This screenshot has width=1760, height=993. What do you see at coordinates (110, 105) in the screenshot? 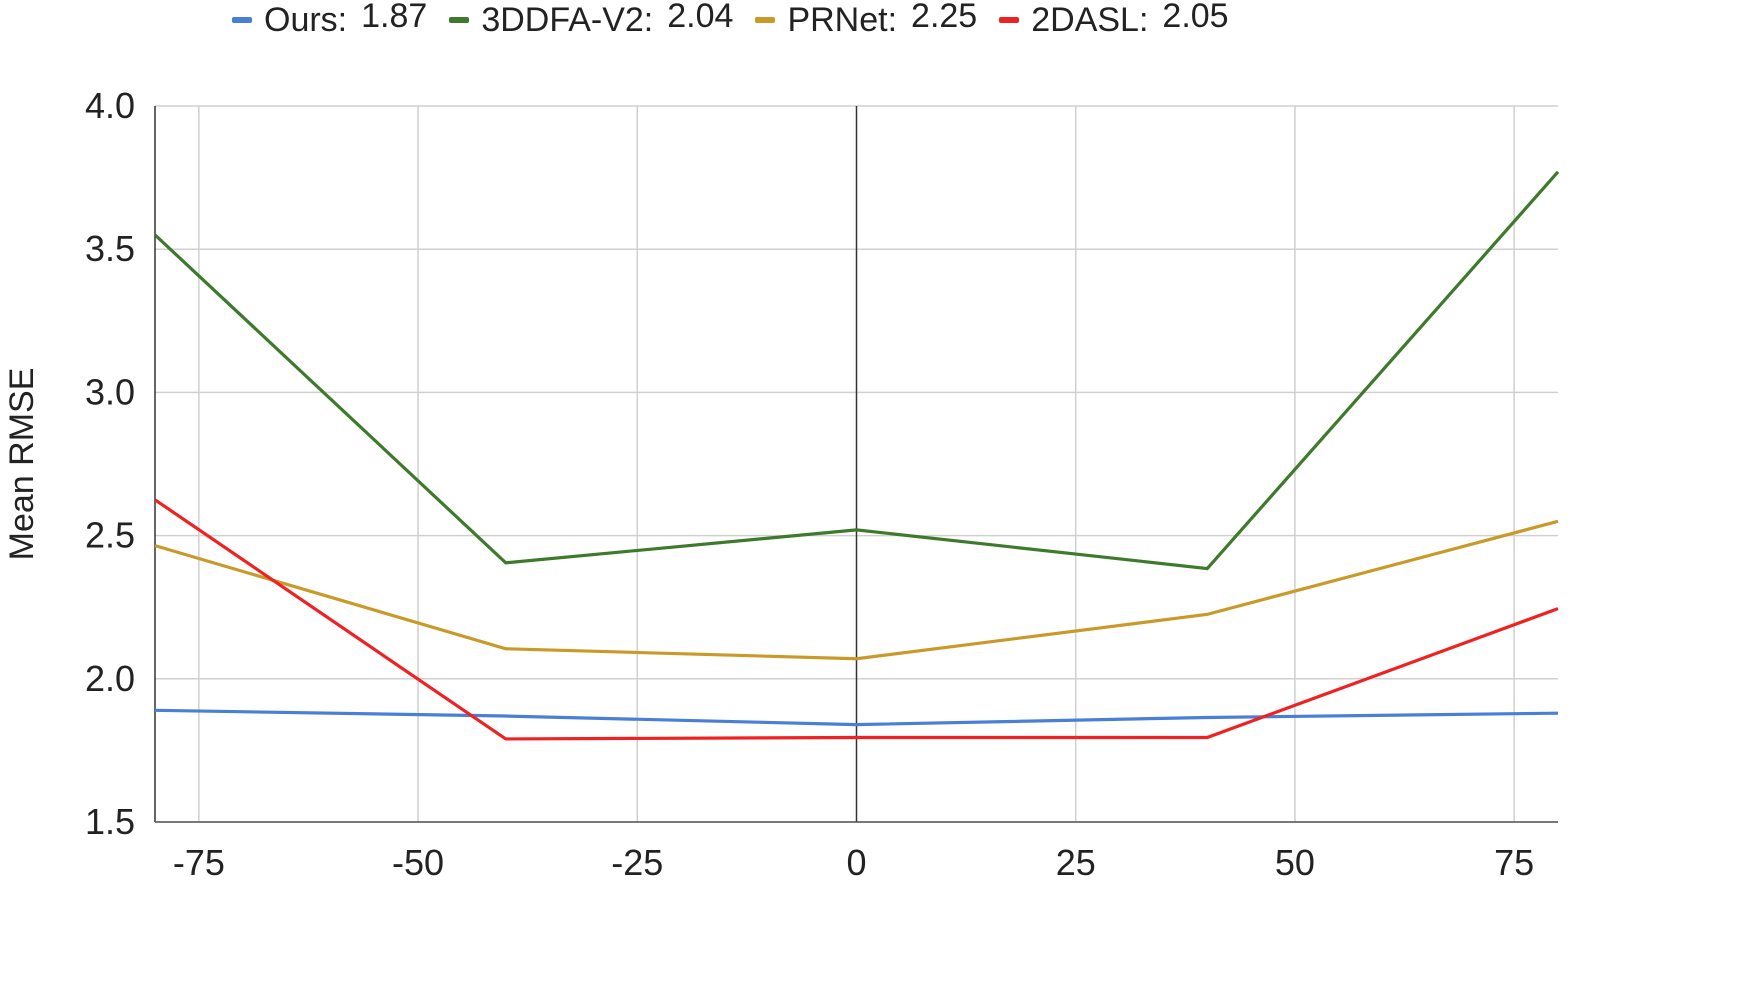
I see `y-tick-label: 4.0` at bounding box center [110, 105].